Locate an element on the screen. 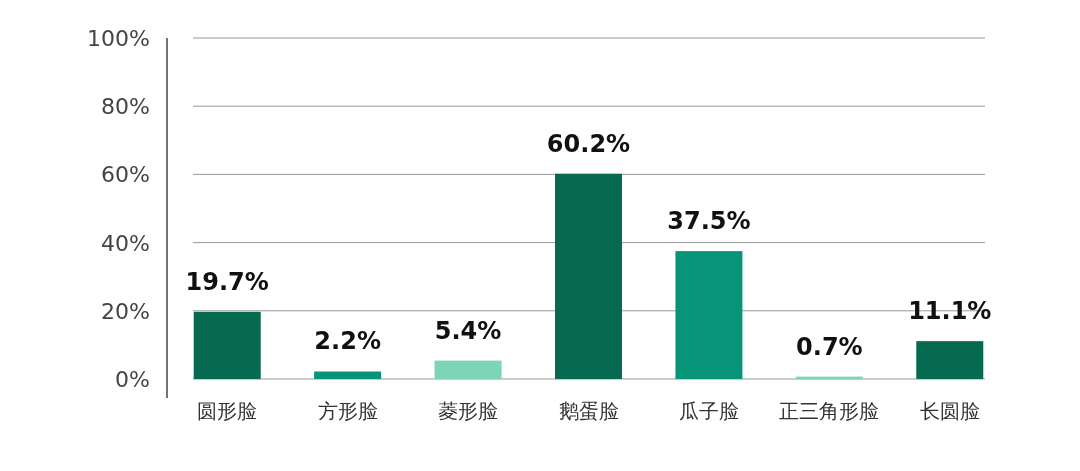 Image resolution: width=1080 pixels, height=471 pixels. x-tick-label: 鹅蛋脸 is located at coordinates (588, 411).